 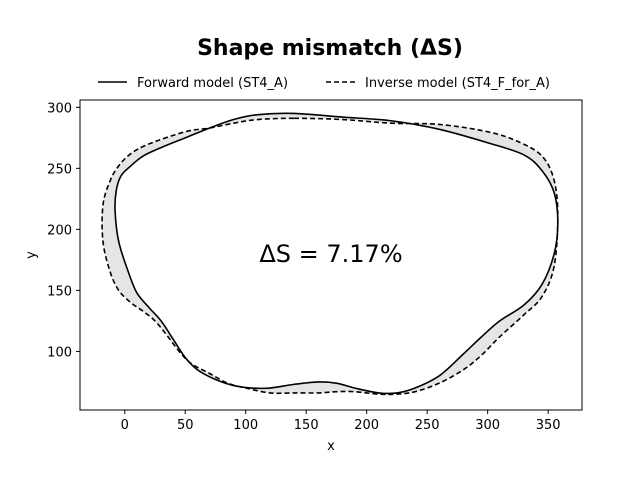 I want to click on chart-title: Shape mismatch (ΔS), so click(x=330, y=48).